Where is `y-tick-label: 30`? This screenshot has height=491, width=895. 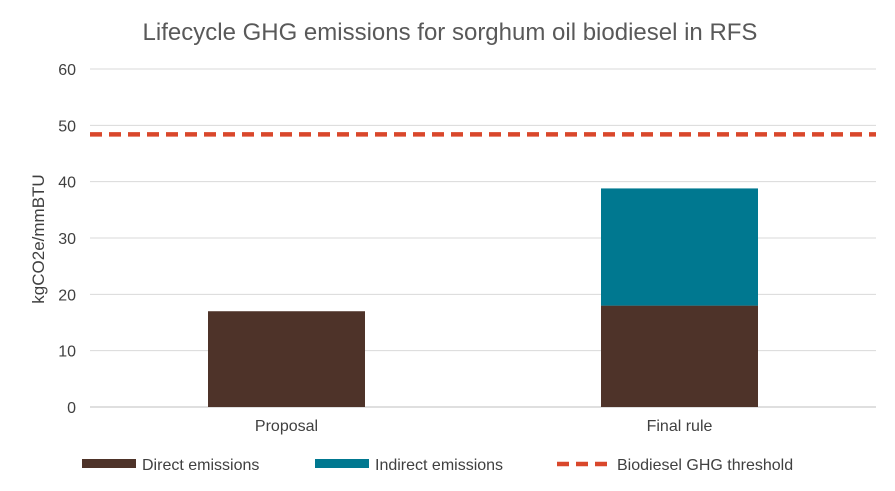
y-tick-label: 30 is located at coordinates (67, 239).